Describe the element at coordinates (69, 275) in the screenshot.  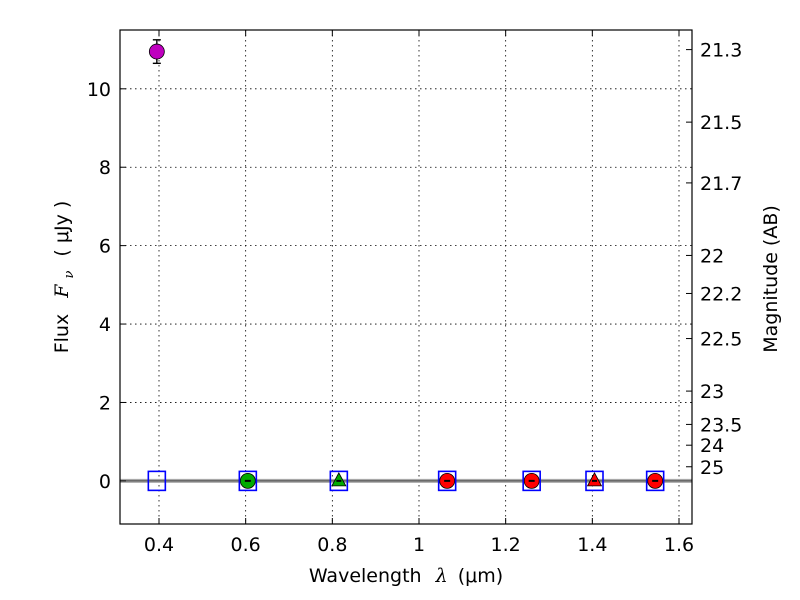
I see `y-axis-label-subscript: ν` at that location.